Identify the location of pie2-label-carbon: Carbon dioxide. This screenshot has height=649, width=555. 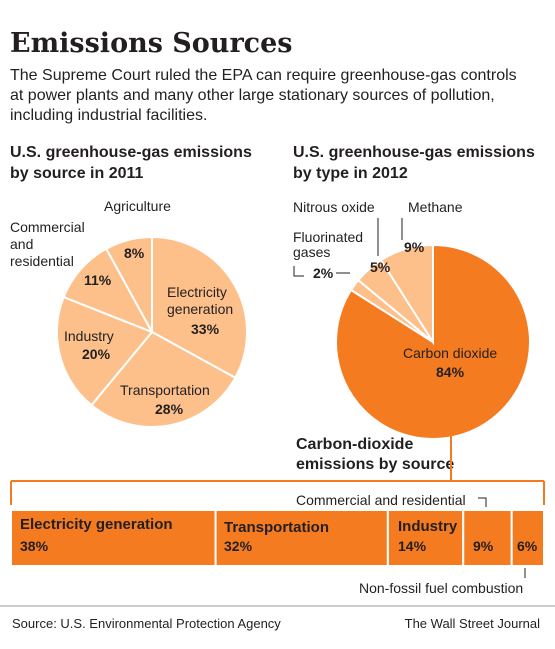
(450, 353).